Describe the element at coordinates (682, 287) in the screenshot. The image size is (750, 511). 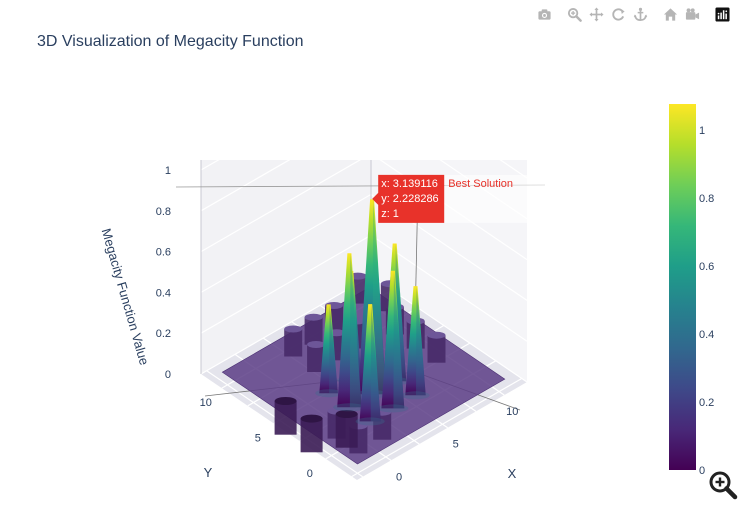
I see `colorbar` at that location.